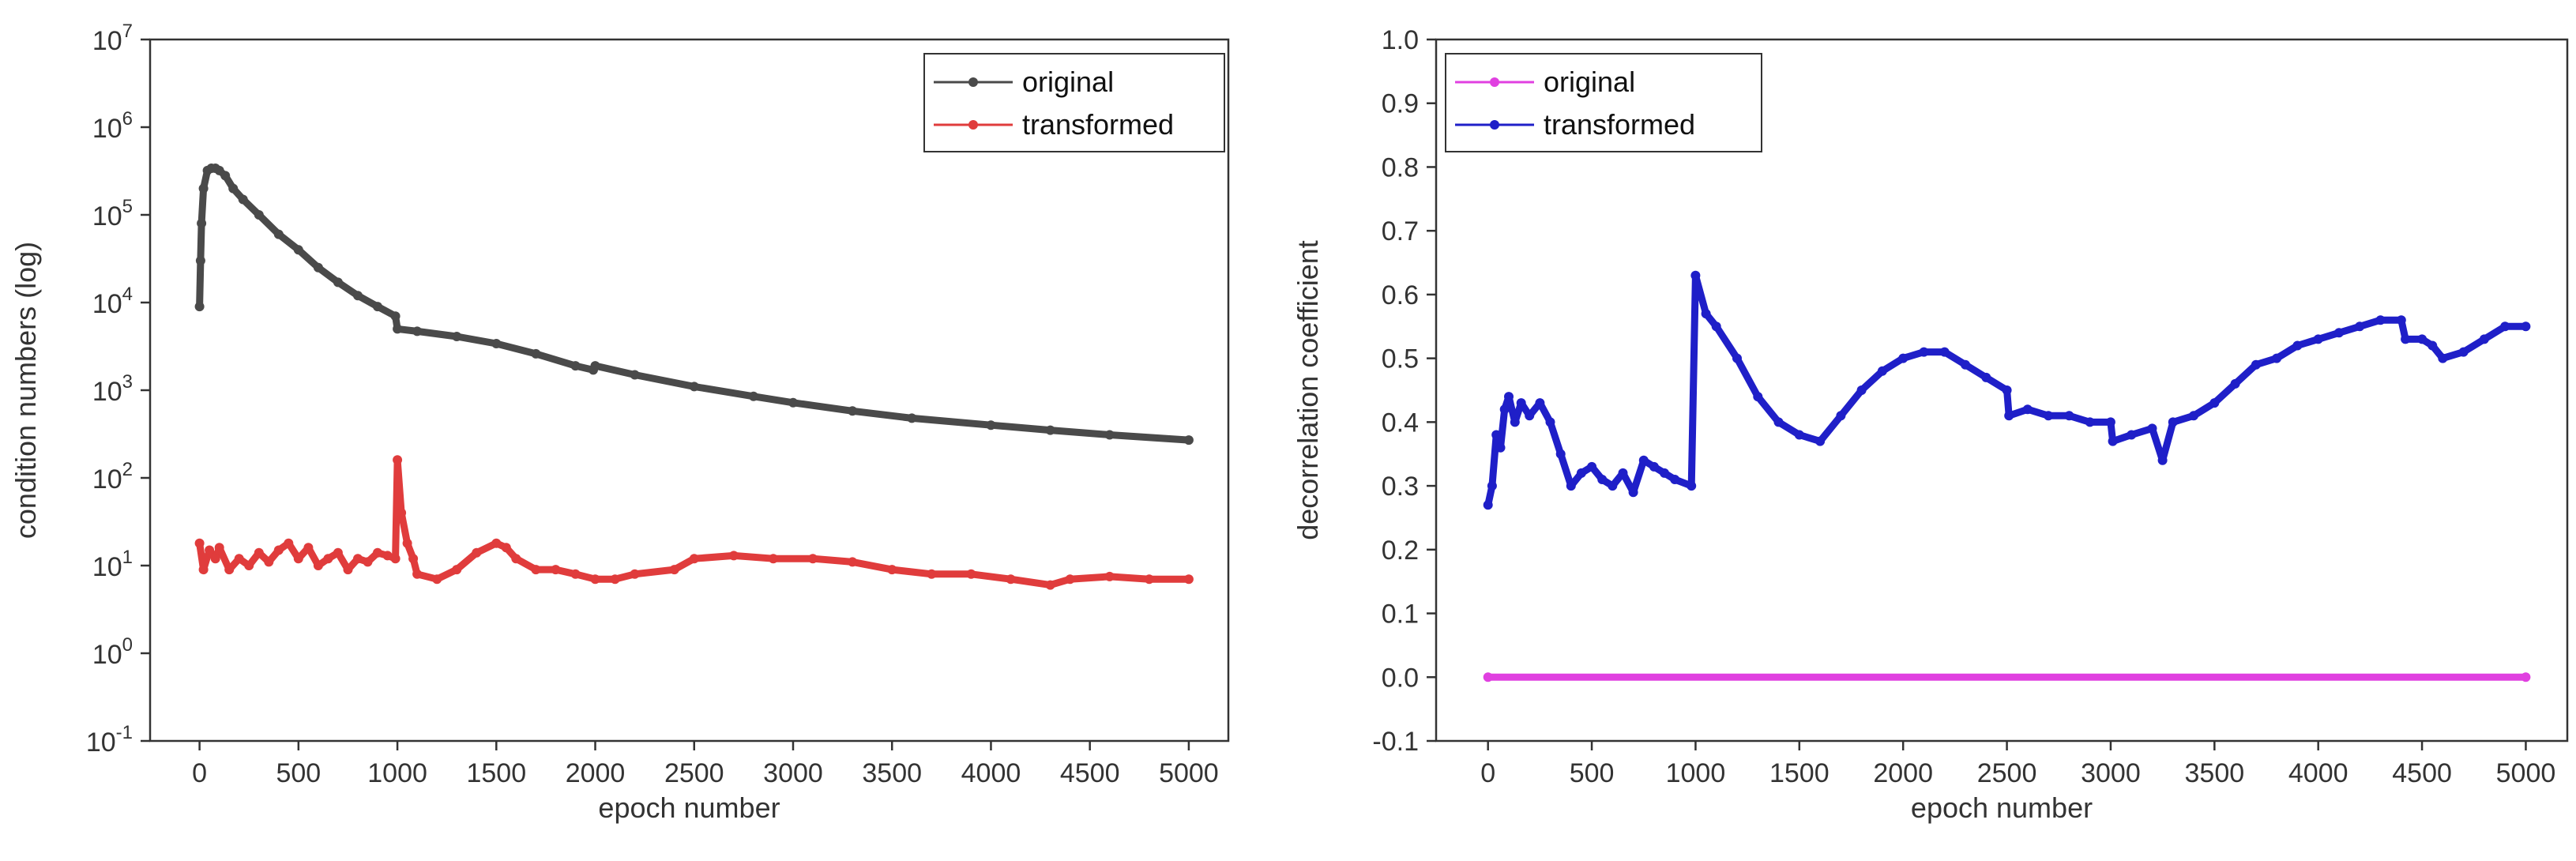 This screenshot has width=2576, height=861. I want to click on y-tick-label: 10⁶, so click(112, 126).